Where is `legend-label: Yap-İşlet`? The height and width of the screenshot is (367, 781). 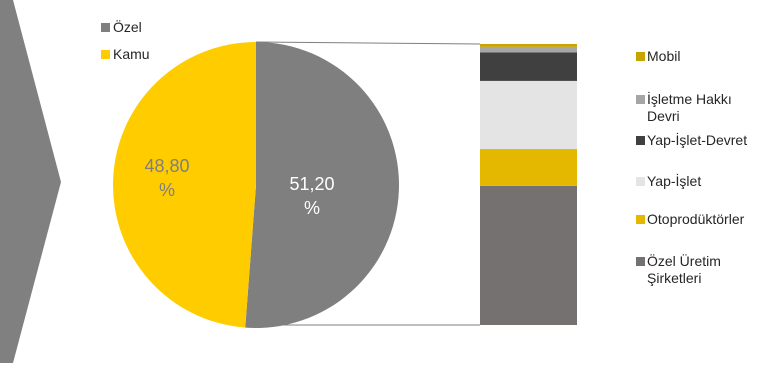 legend-label: Yap-İşlet is located at coordinates (674, 180).